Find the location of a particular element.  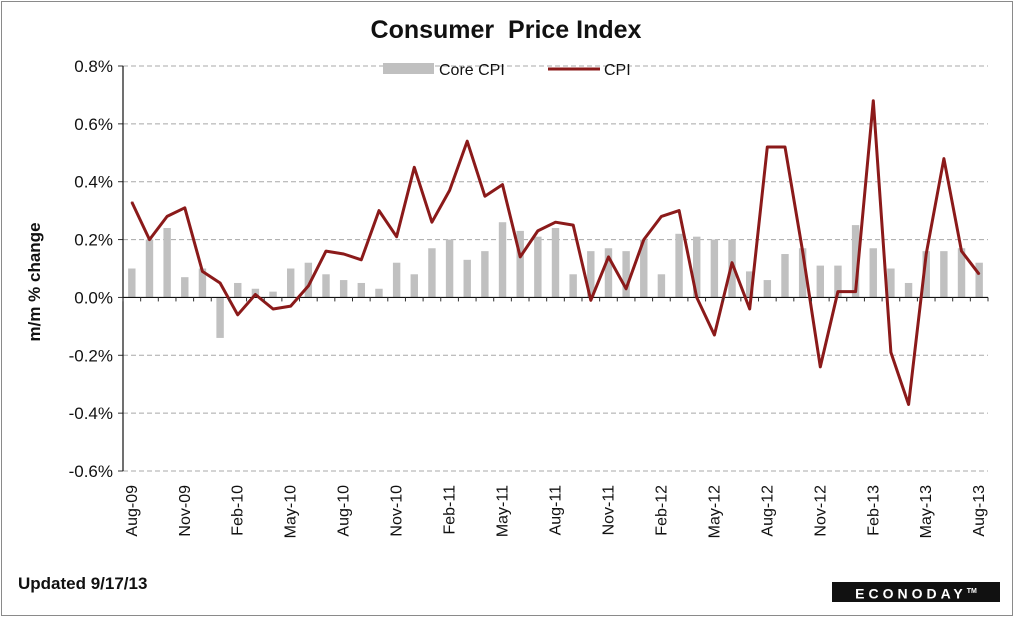

updated-date: Updated 9/17/13 is located at coordinates (83, 583).